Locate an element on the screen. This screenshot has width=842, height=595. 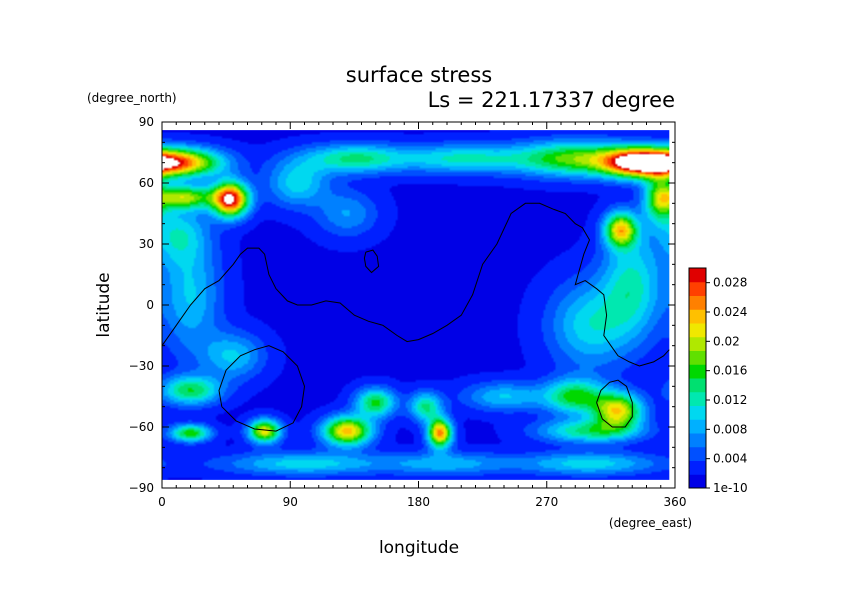
colorbar-label: 0.02 is located at coordinates (726, 341).